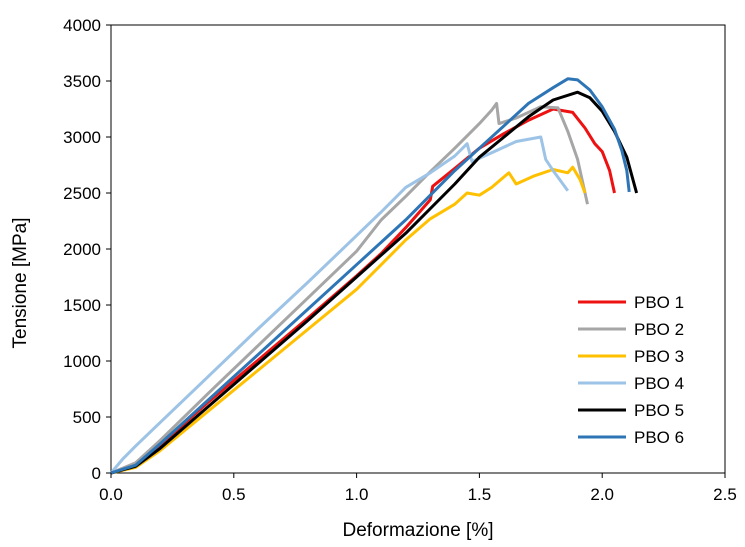  I want to click on y-tick-label: 2000, so click(82, 249).